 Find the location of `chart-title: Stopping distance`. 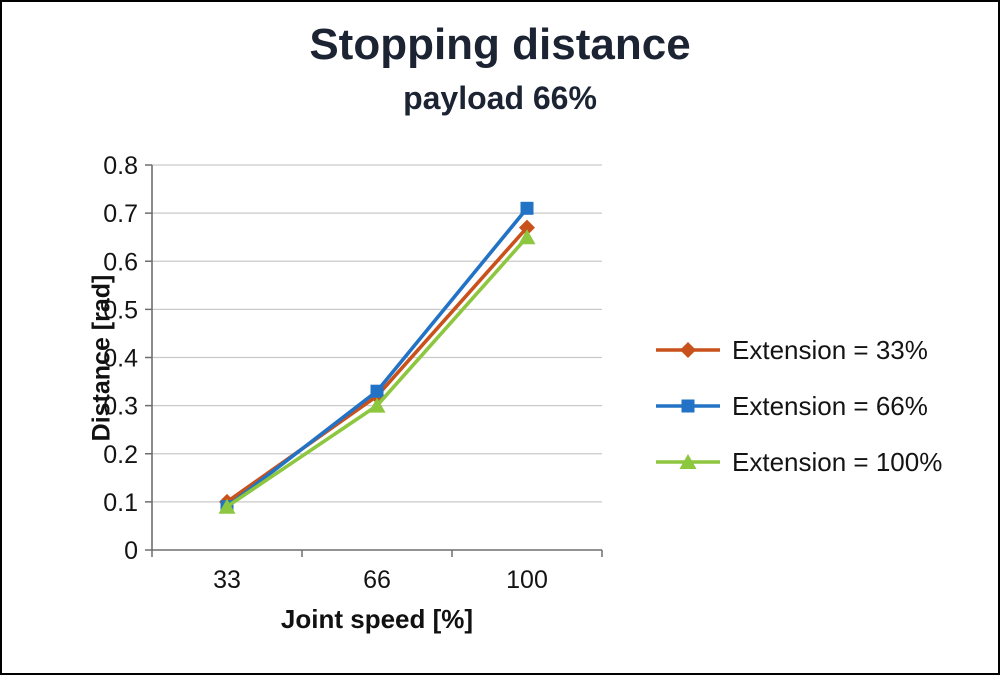

chart-title: Stopping distance is located at coordinates (500, 44).